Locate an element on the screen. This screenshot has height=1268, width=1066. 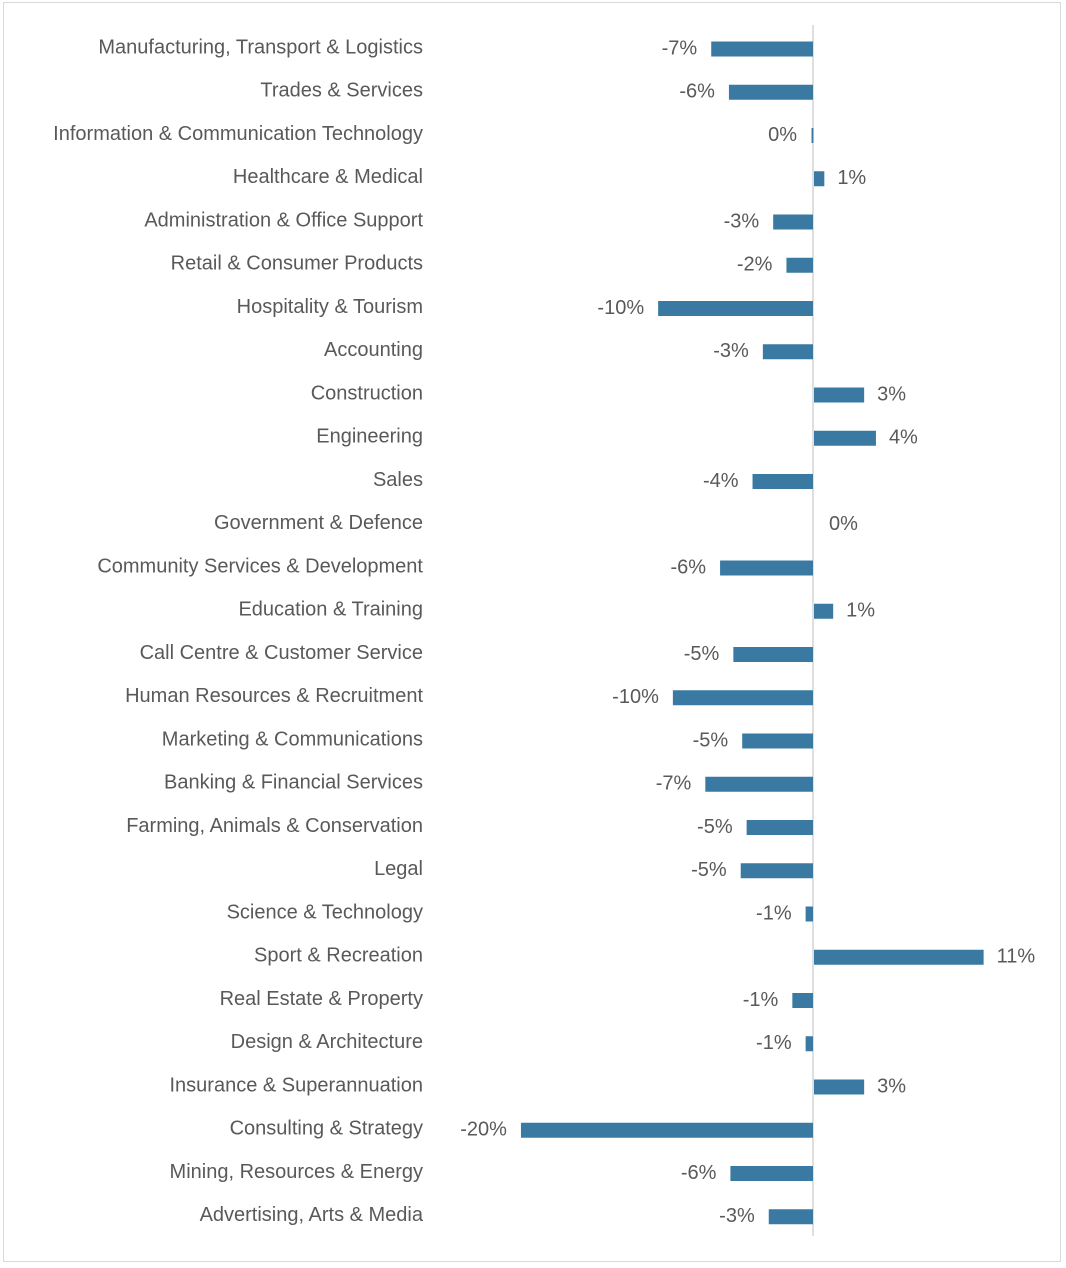
category-label: Hospitality & Tourism is located at coordinates (330, 307).